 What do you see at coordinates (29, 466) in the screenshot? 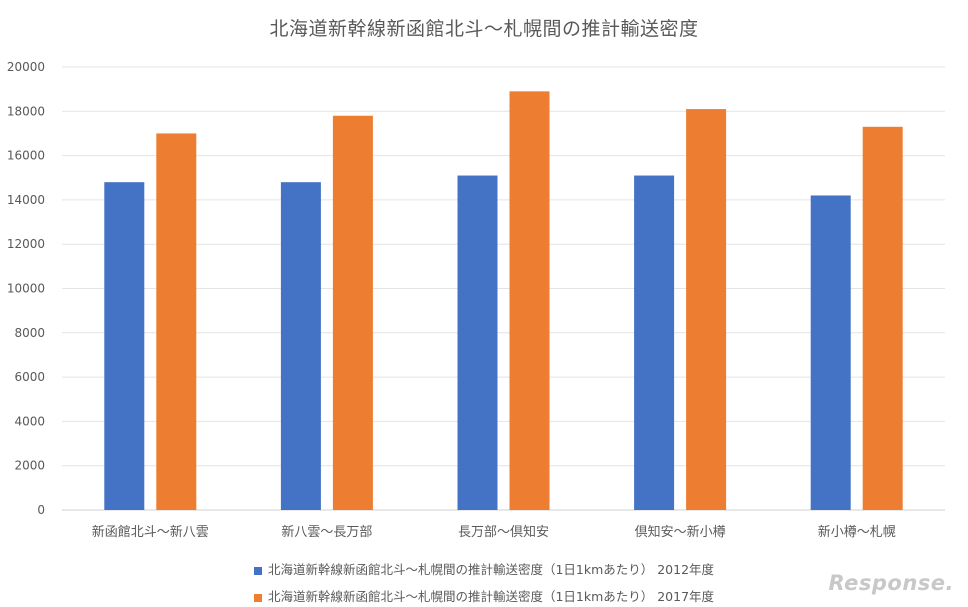
I see `y-tick-label: 2000` at bounding box center [29, 466].